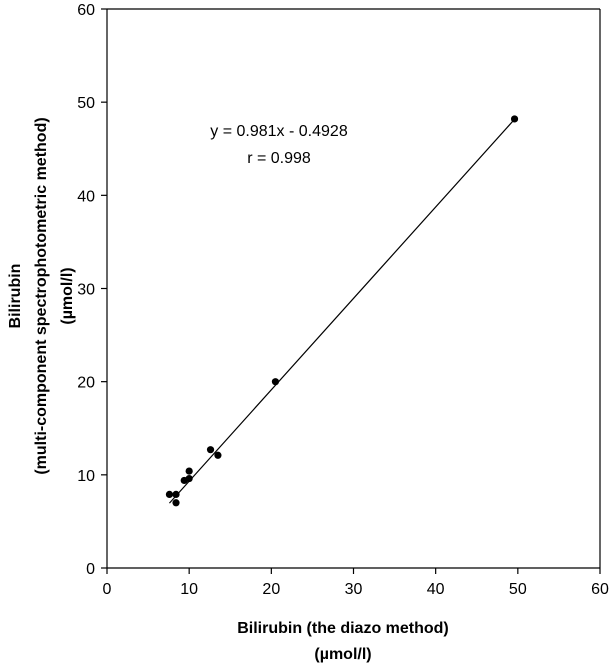 Image resolution: width=612 pixels, height=669 pixels. I want to click on y-tick-label: 60, so click(86, 10).